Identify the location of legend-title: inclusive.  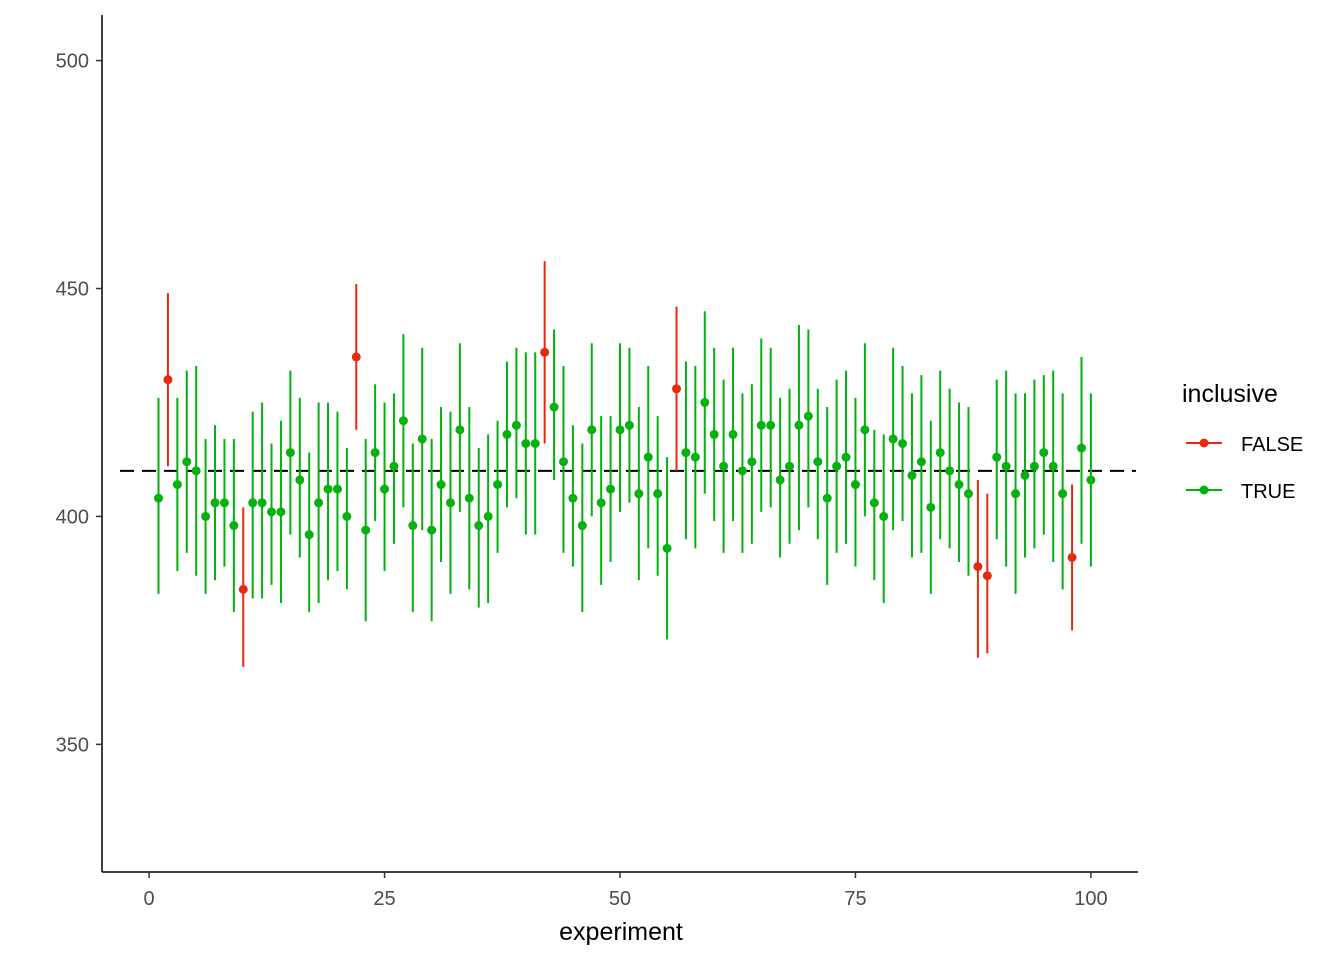
(1230, 394).